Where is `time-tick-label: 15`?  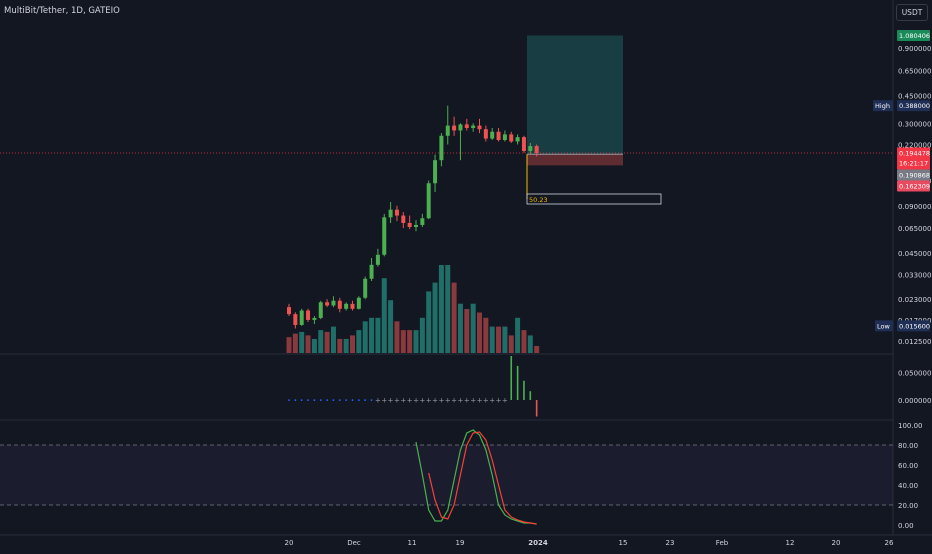 time-tick-label: 15 is located at coordinates (623, 543).